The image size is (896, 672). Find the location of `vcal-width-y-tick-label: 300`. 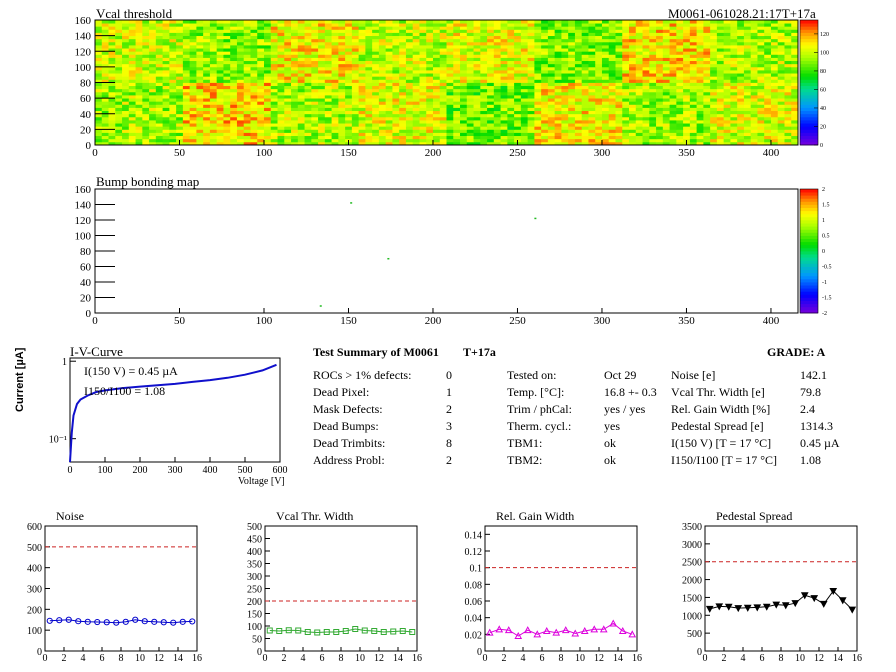

vcal-width-y-tick-label: 300 is located at coordinates (254, 577).